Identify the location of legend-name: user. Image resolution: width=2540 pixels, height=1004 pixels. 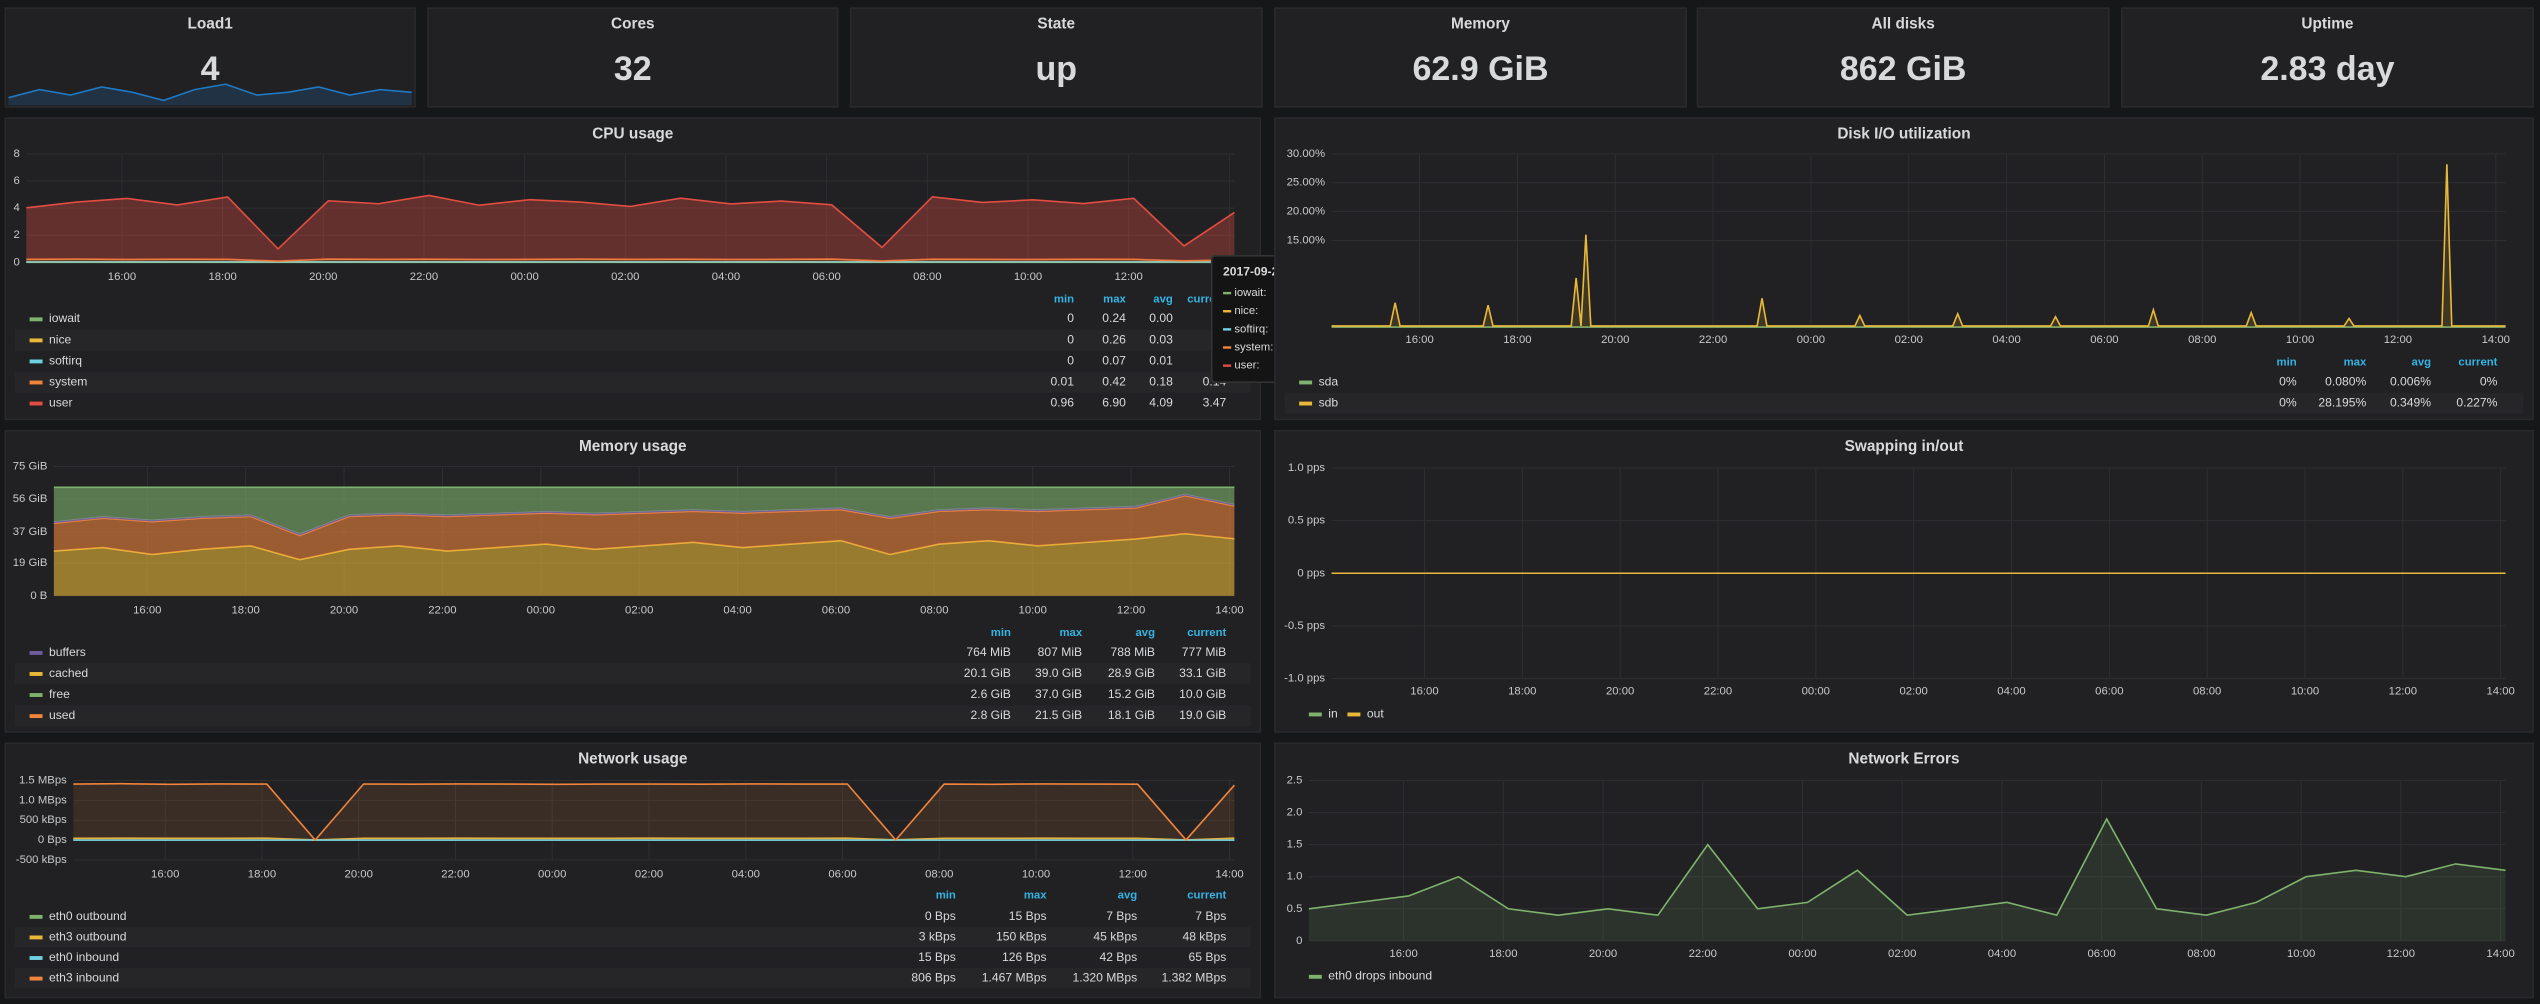
(61, 402).